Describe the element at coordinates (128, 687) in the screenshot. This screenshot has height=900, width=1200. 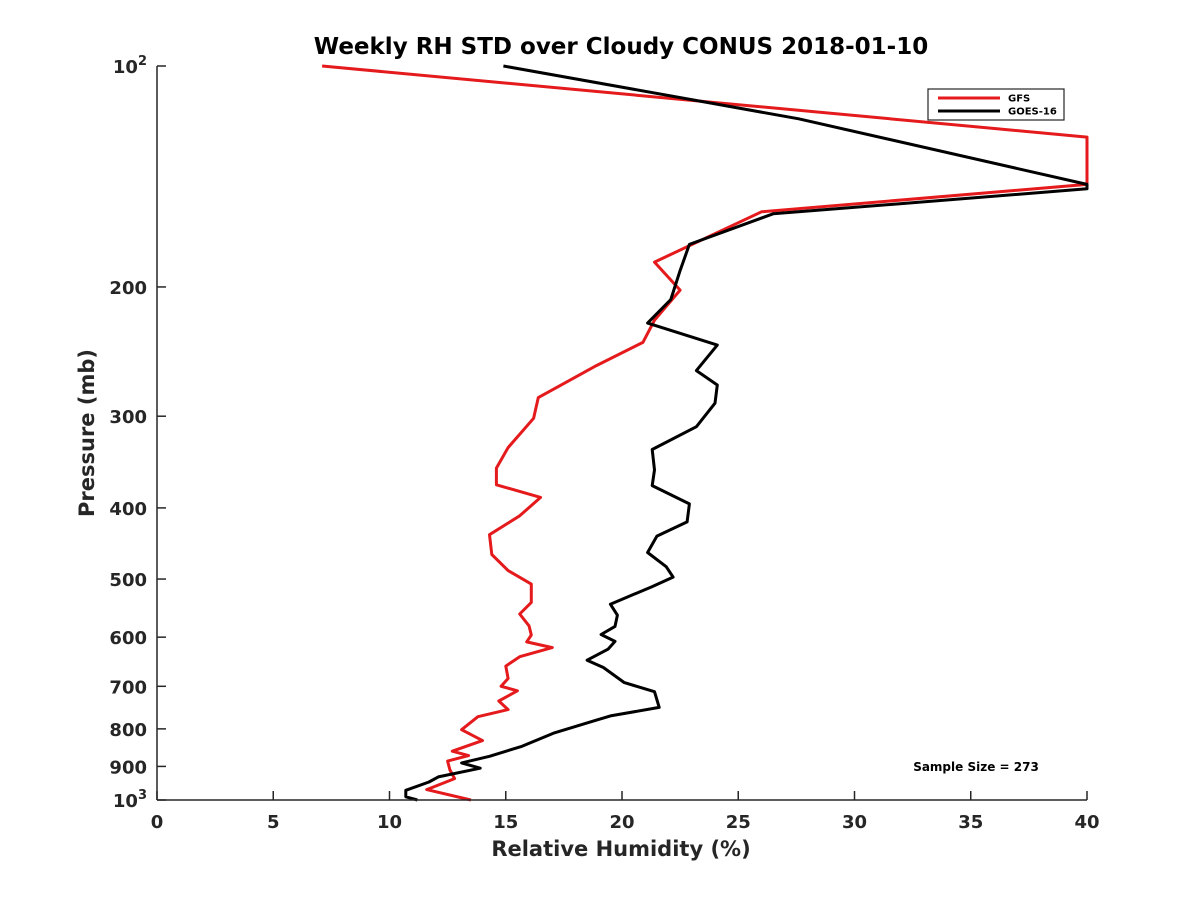
I see `y-tick-label: 700` at that location.